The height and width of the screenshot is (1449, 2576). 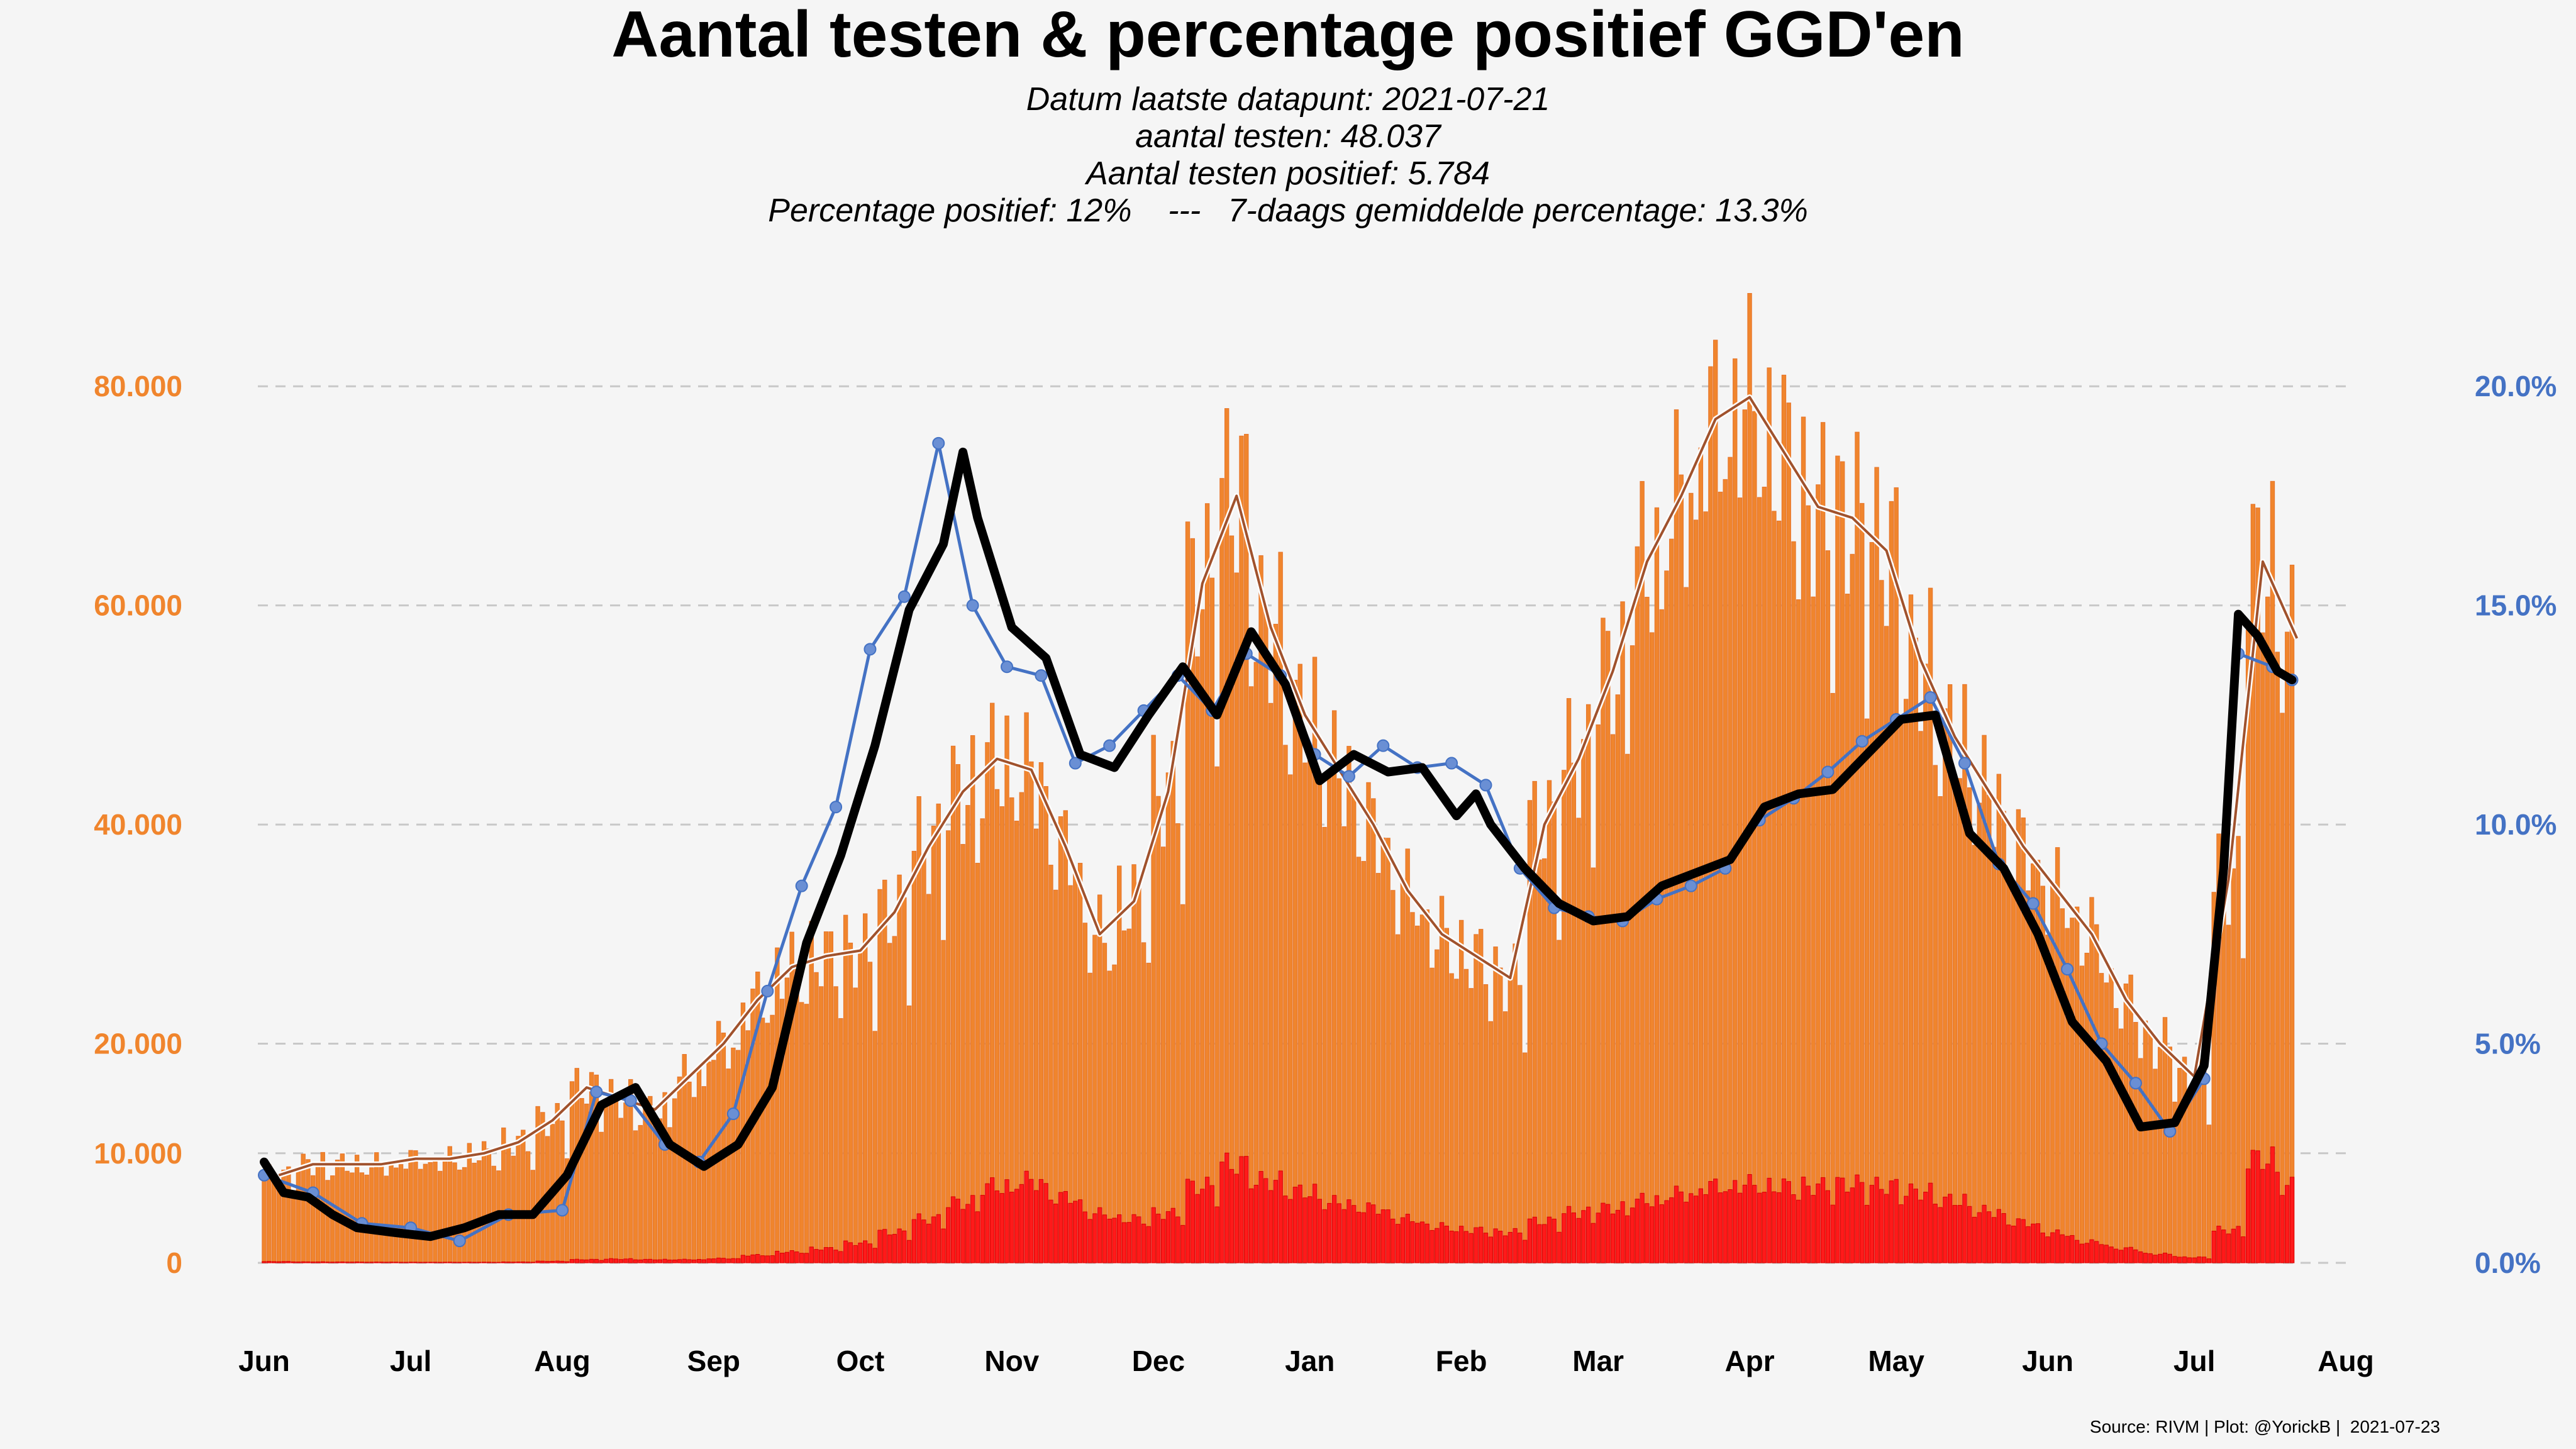 I want to click on x-tick-label: Jun, so click(x=264, y=1361).